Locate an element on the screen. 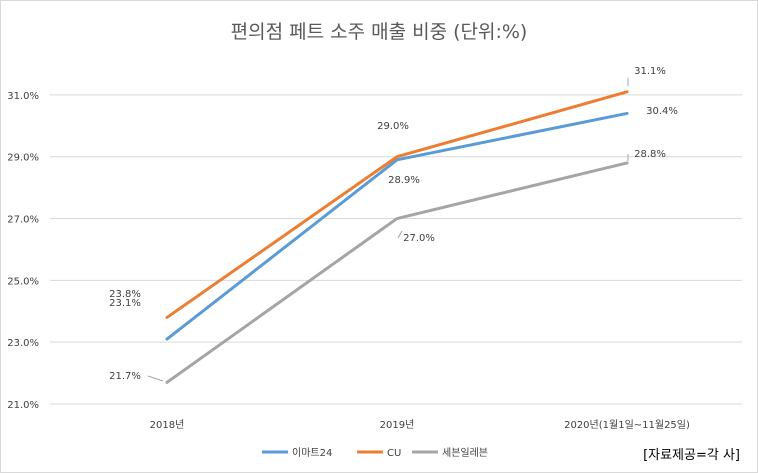 Image resolution: width=758 pixels, height=473 pixels. legend-label: CU is located at coordinates (394, 453).